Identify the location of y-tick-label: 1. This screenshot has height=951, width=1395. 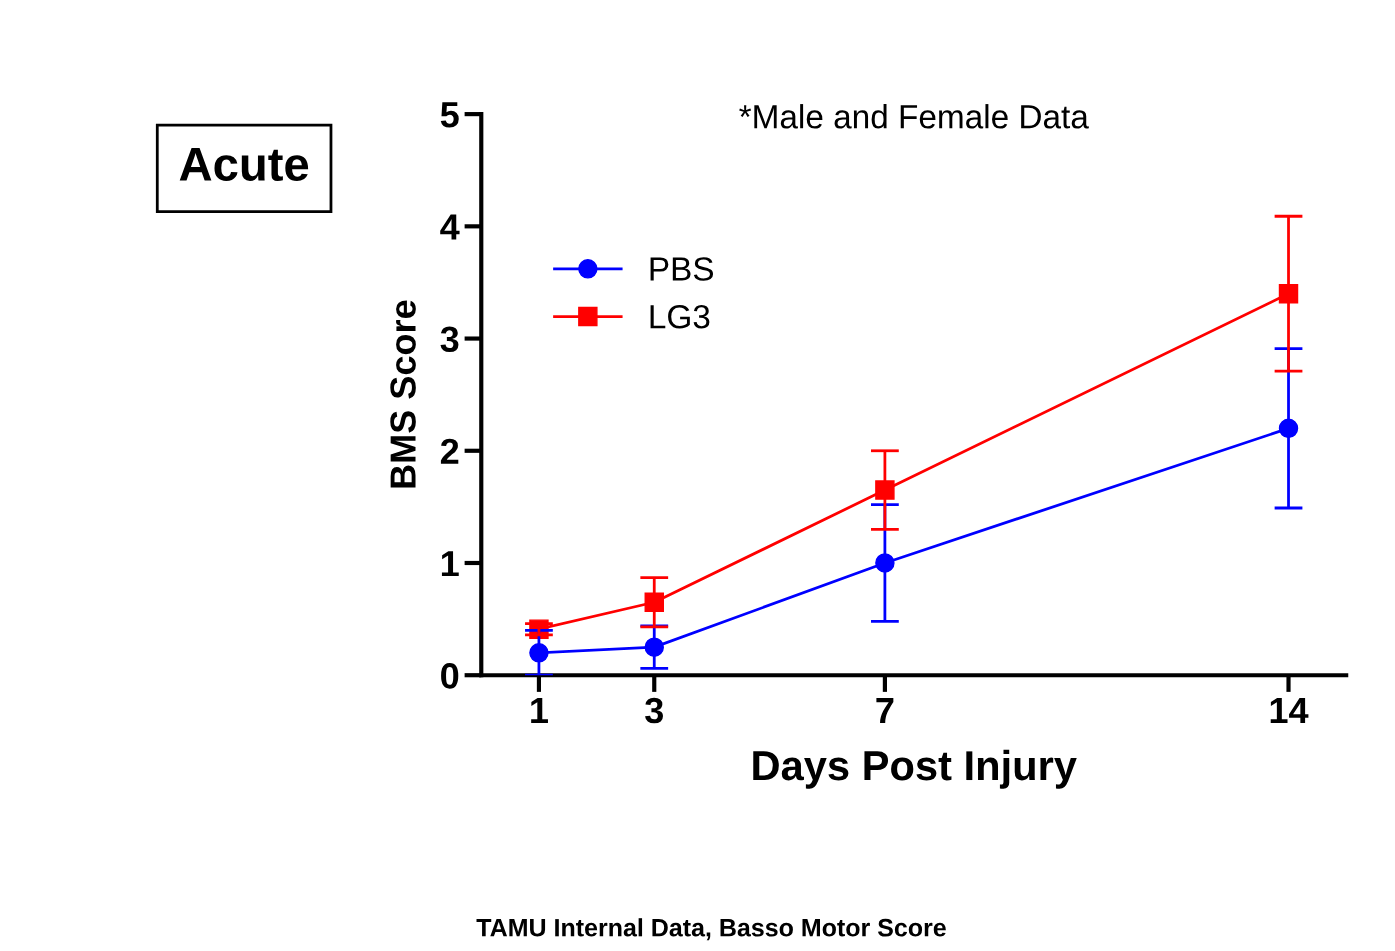
(450, 564).